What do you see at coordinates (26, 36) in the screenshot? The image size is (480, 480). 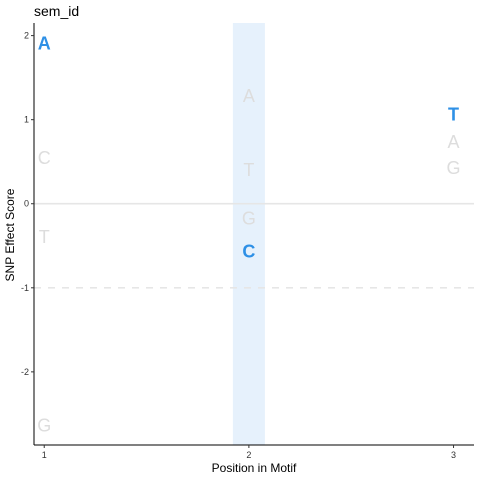 I see `y-tick-label-4: 2` at bounding box center [26, 36].